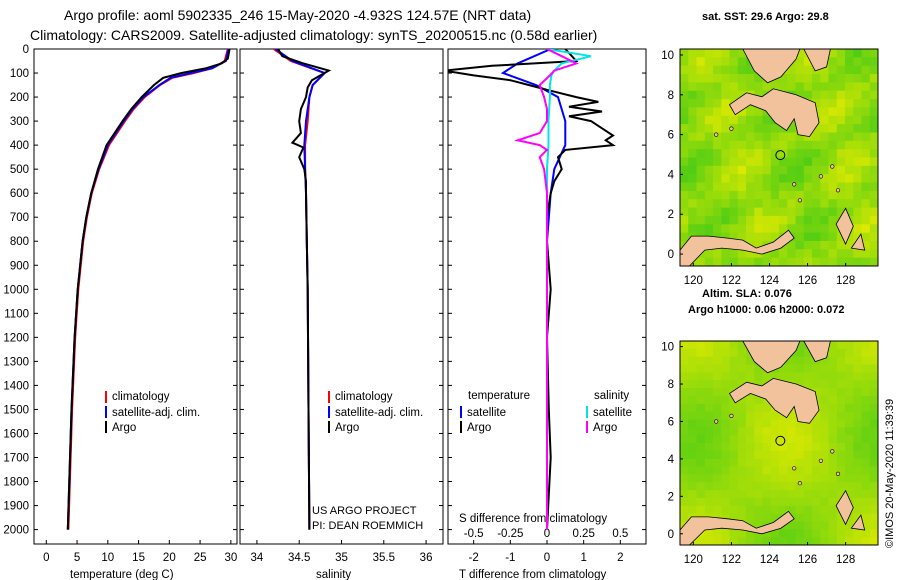 The height and width of the screenshot is (580, 900). What do you see at coordinates (16, 314) in the screenshot?
I see `depth-tick-label: 1100` at bounding box center [16, 314].